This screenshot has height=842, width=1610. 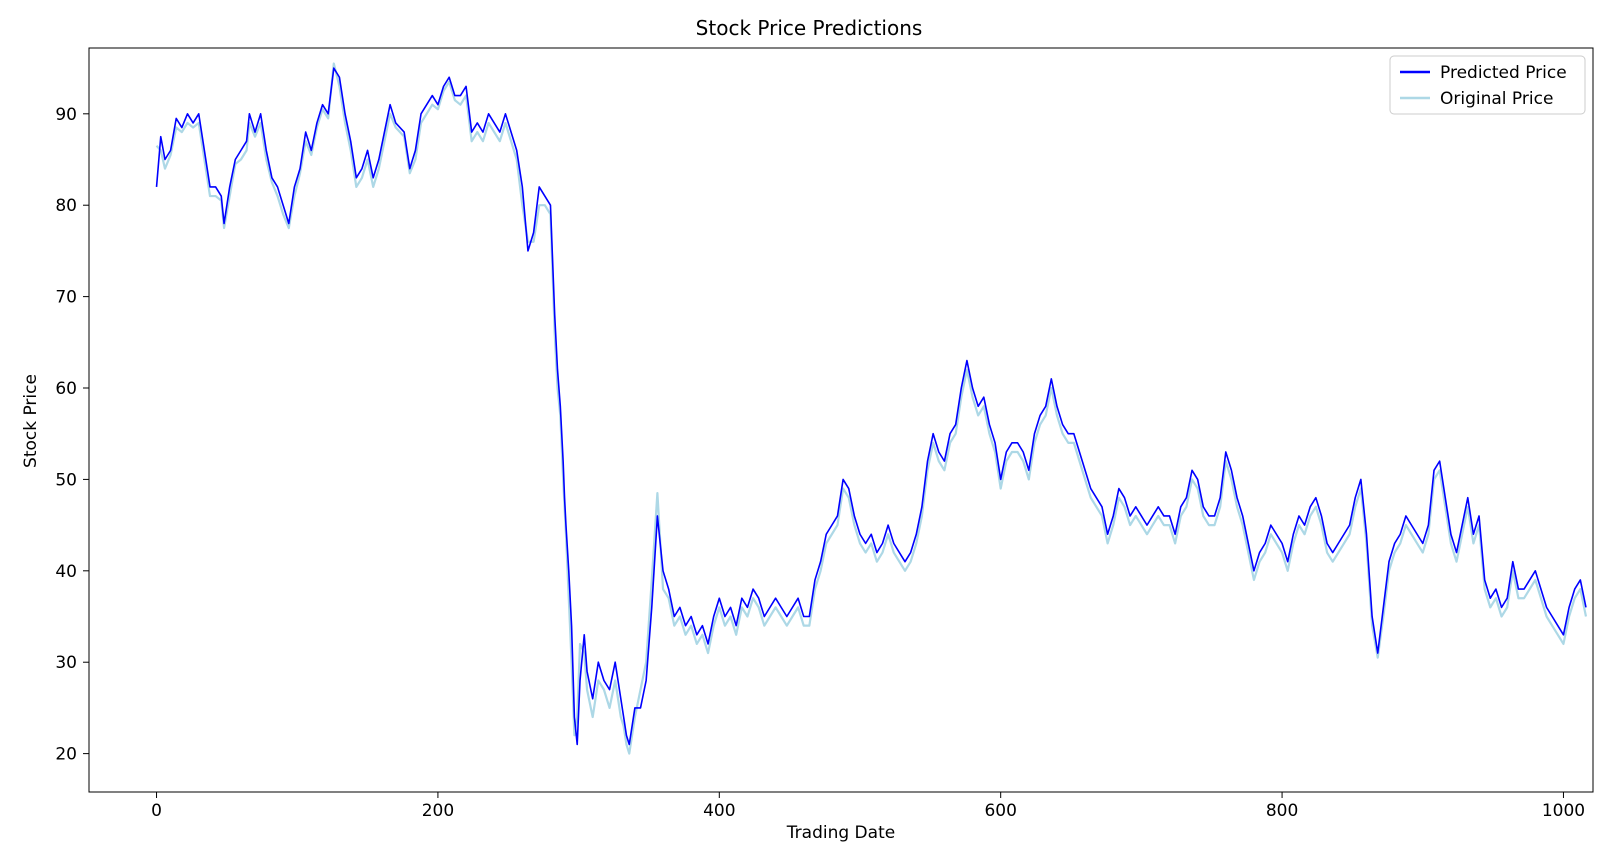 What do you see at coordinates (1282, 811) in the screenshot?
I see `x-tick-label: 800` at bounding box center [1282, 811].